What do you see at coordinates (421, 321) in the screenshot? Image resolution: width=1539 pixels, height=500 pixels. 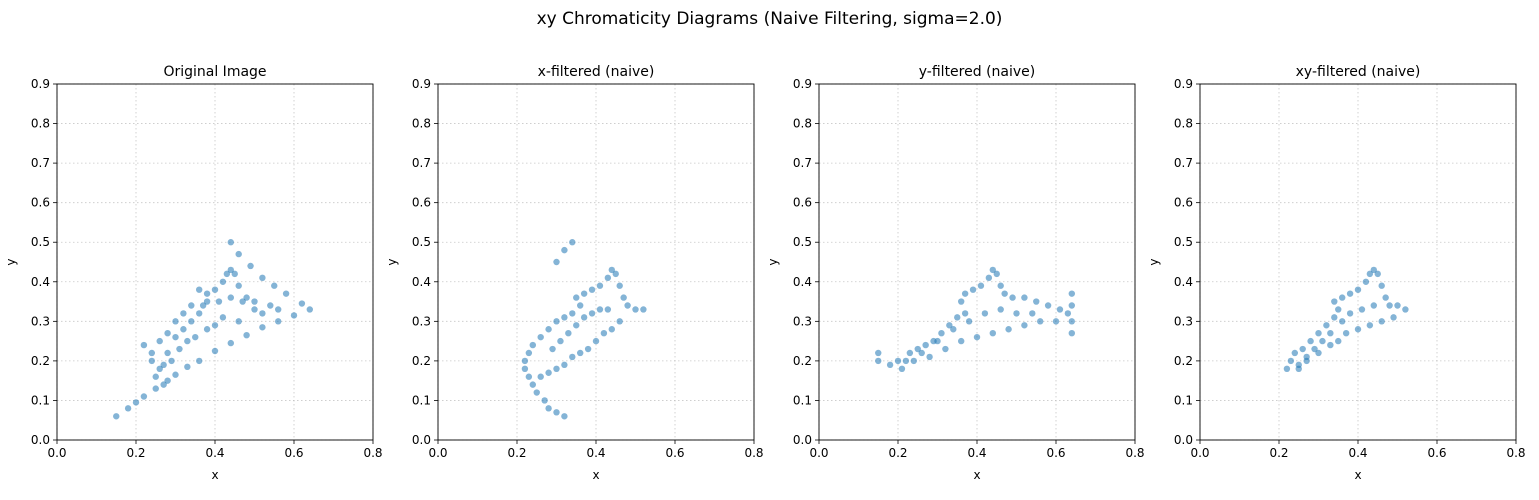 I see `y-tick-label: 0.3` at bounding box center [421, 321].